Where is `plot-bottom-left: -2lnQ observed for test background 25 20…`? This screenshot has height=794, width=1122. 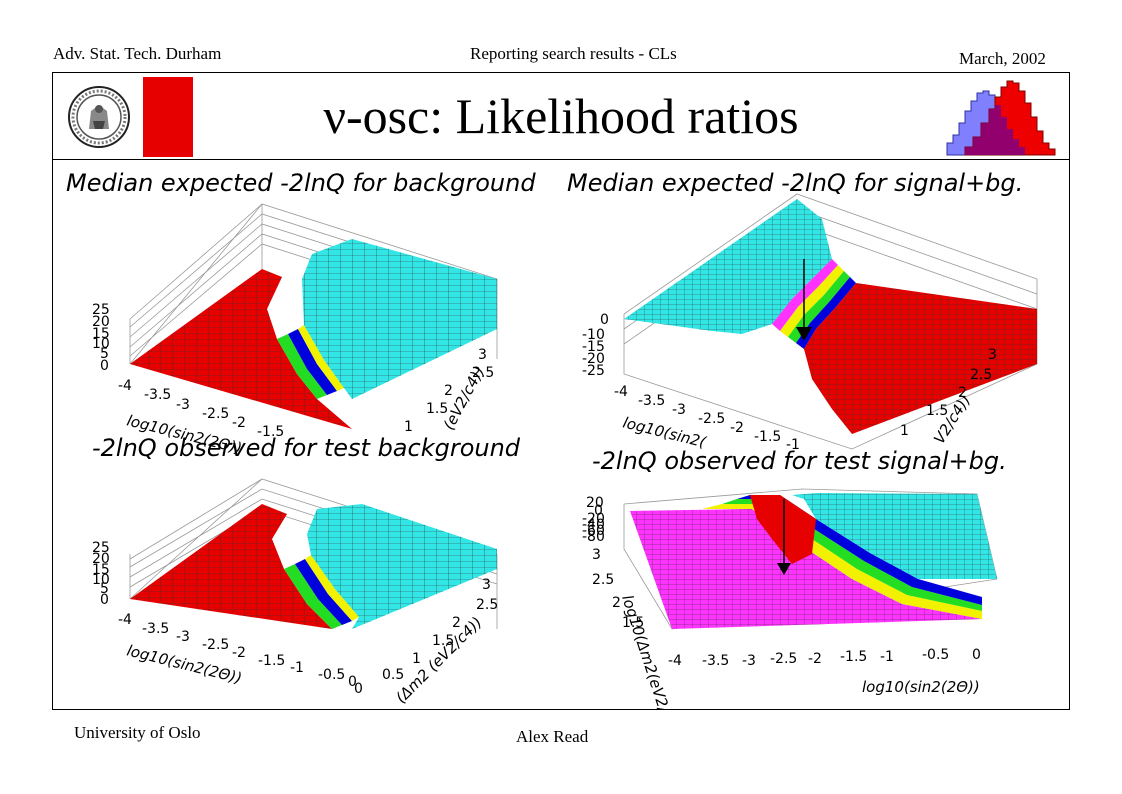 plot-bottom-left: -2lnQ observed for test background 25 20… is located at coordinates (306, 570).